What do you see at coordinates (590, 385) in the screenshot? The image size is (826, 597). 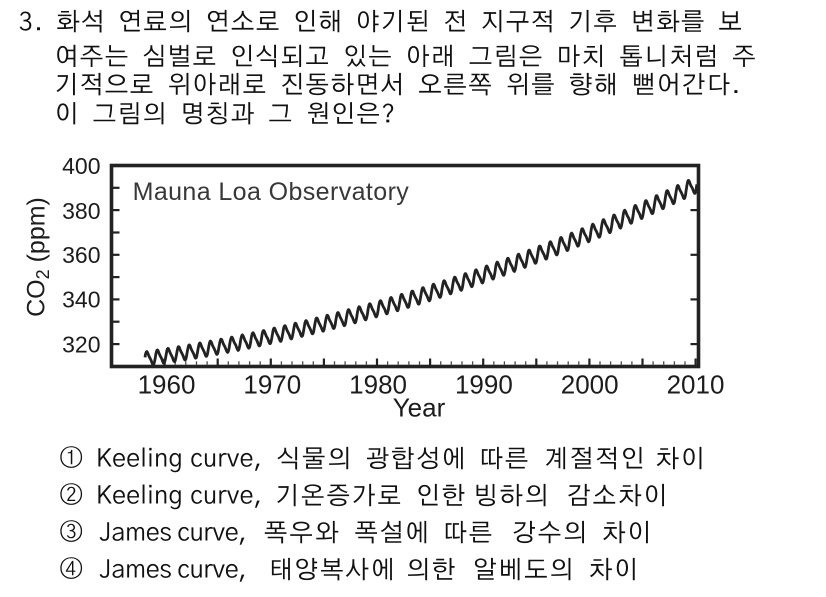 I see `svg-text: 2000` at bounding box center [590, 385].